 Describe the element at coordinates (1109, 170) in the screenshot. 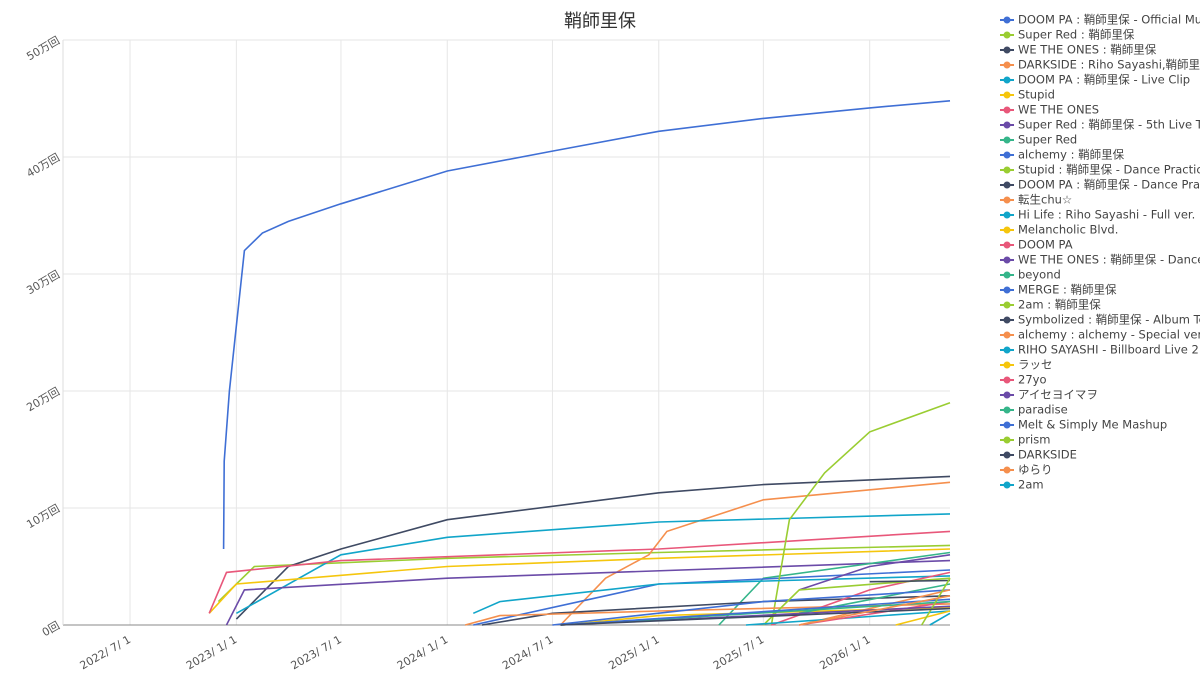

I see `legend-label: Stupid : 鞘師里保 - Dance Practice` at that location.